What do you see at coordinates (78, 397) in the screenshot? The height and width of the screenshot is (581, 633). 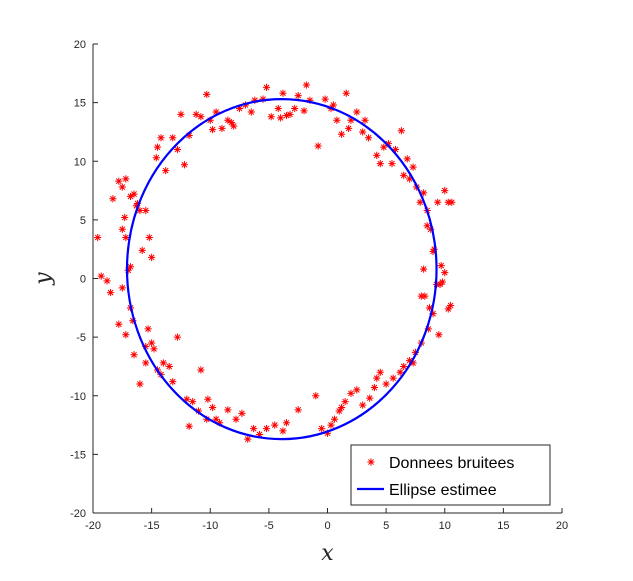 I see `y-tick-label: -10` at bounding box center [78, 397].